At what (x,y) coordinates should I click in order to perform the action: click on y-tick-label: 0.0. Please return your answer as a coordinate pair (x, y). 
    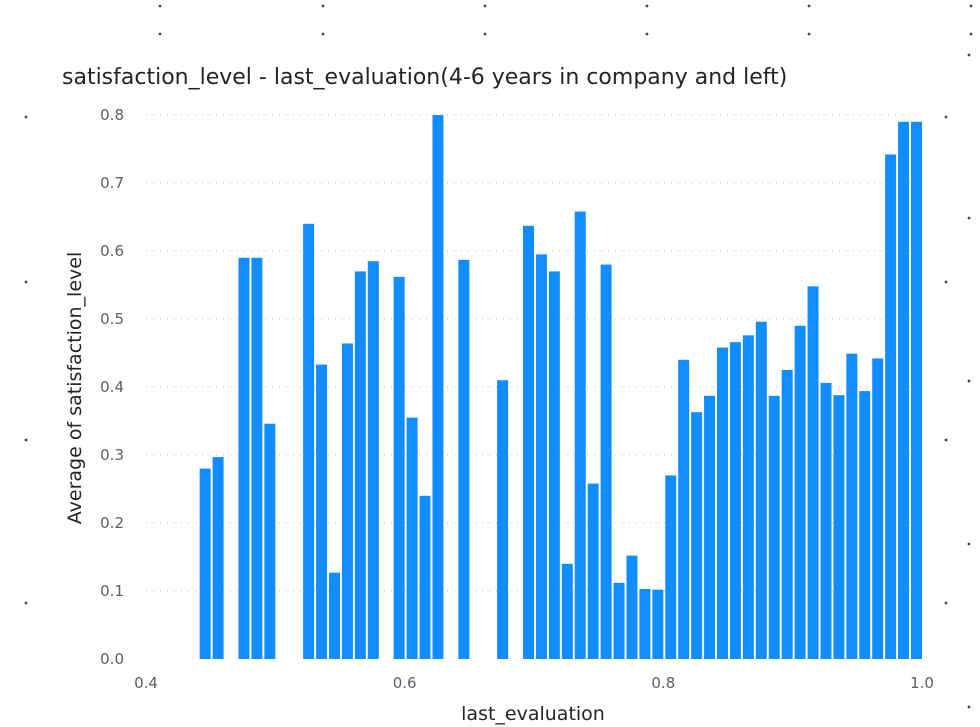
    Looking at the image, I should click on (112, 659).